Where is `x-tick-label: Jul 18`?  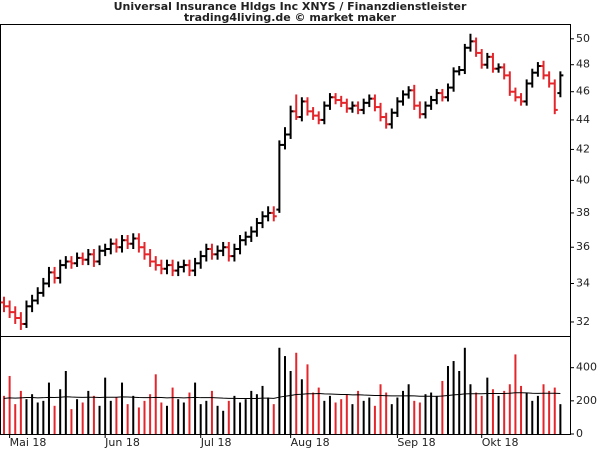 x-tick-label: Jul 18 is located at coordinates (216, 442).